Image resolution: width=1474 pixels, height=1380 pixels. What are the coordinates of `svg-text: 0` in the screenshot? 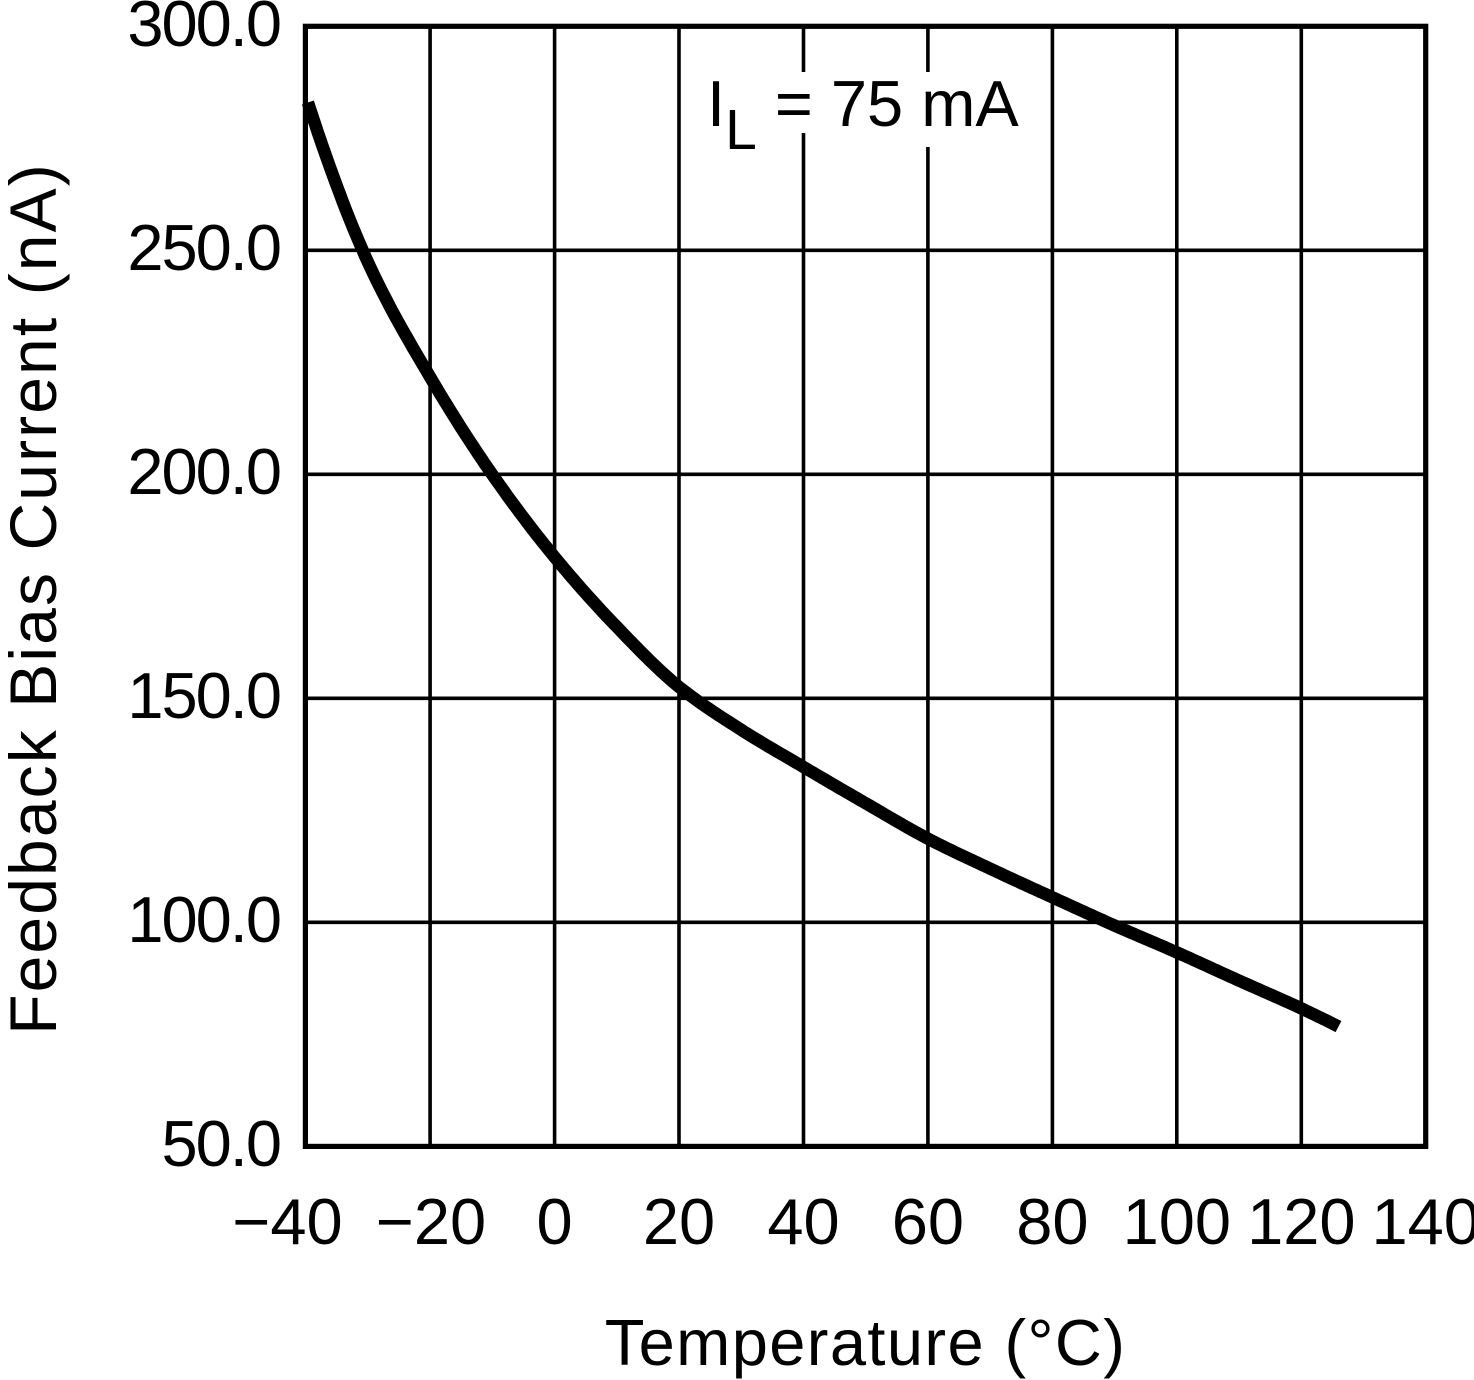 It's located at (555, 1221).